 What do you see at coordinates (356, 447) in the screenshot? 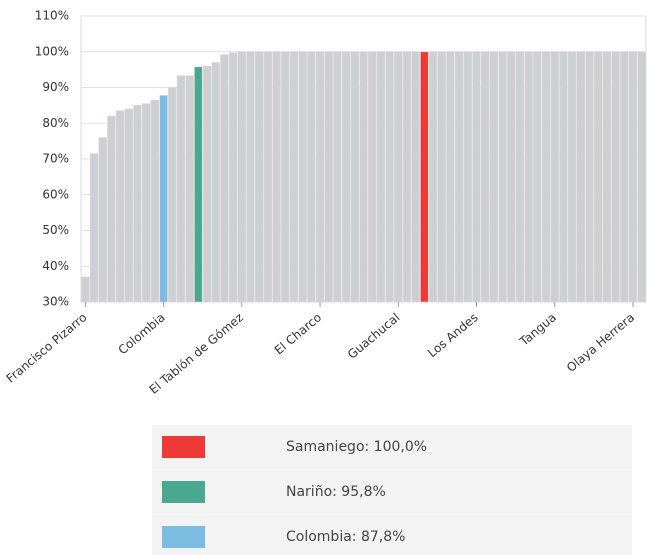
I see `legend-label: Samaniego: 100,0%` at bounding box center [356, 447].